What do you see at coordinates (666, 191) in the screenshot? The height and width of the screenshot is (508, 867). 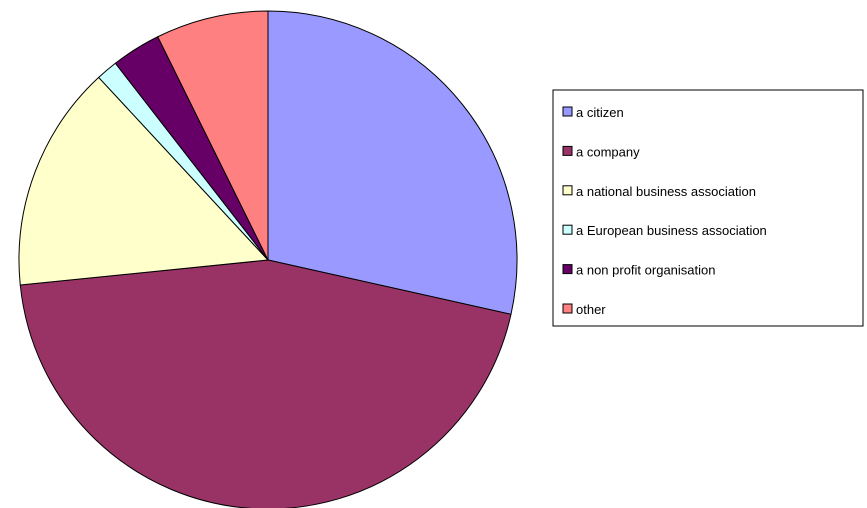 I see `legend-label-2: a national business association` at bounding box center [666, 191].